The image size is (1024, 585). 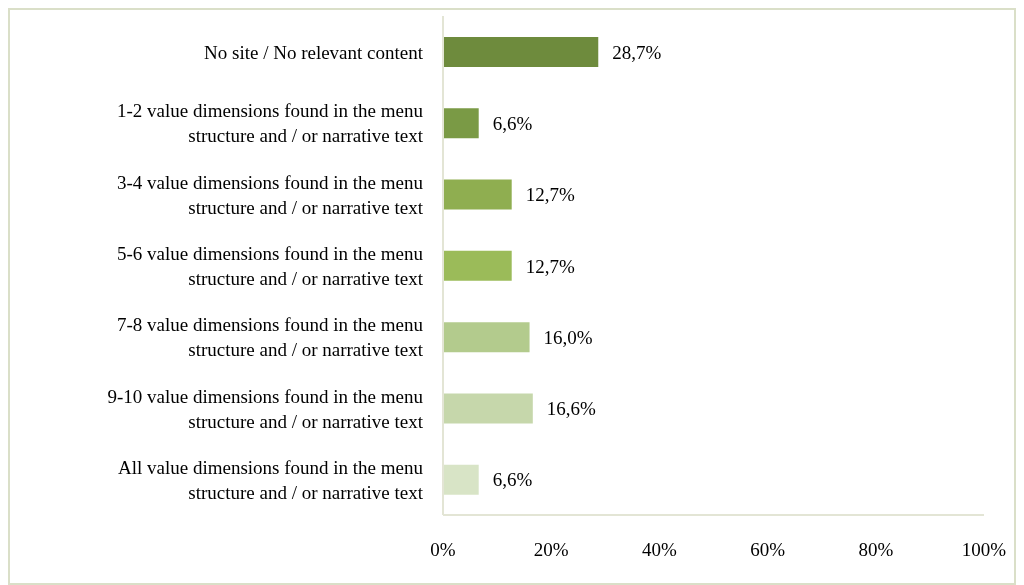 What do you see at coordinates (270, 265) in the screenshot?
I see `y-tick-label: 5-6 value dimensions found in the menu structure and / or narrative text` at bounding box center [270, 265].